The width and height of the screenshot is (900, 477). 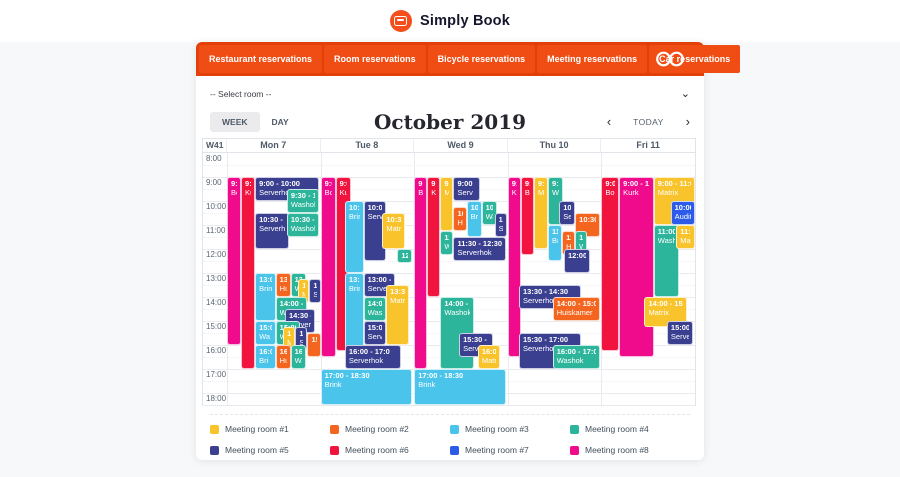 I want to click on event-block: 13:3Matri, so click(x=397, y=315).